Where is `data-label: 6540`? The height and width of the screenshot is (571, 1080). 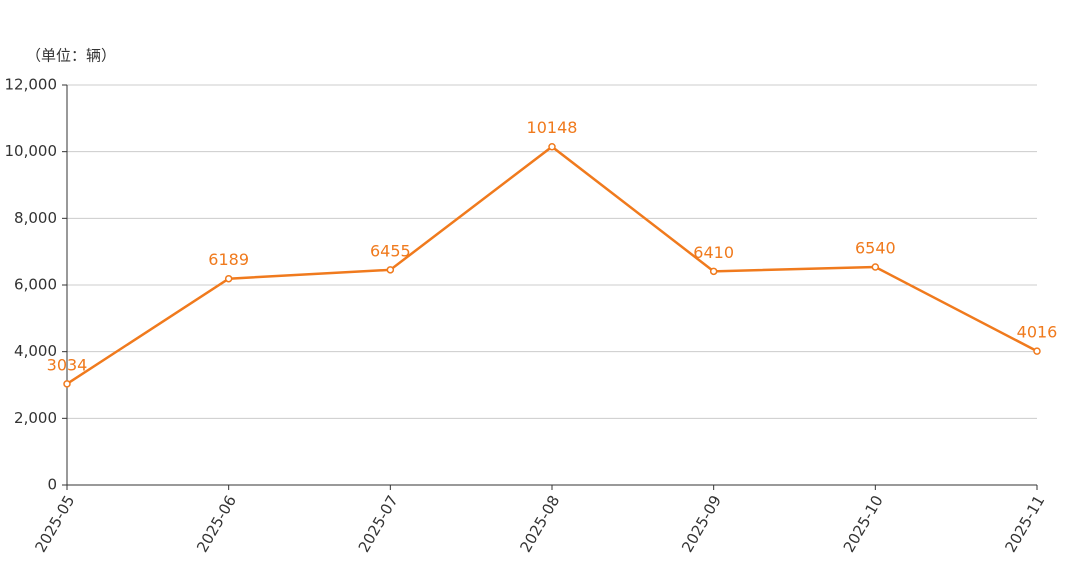 data-label: 6540 is located at coordinates (875, 248).